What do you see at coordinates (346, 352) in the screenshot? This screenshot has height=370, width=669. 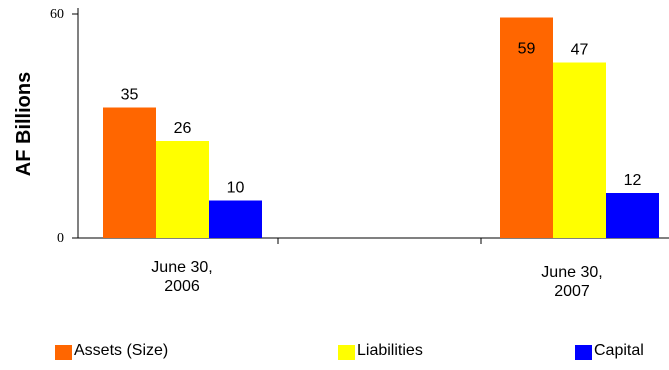 I see `legend-swatch-liabilities` at bounding box center [346, 352].